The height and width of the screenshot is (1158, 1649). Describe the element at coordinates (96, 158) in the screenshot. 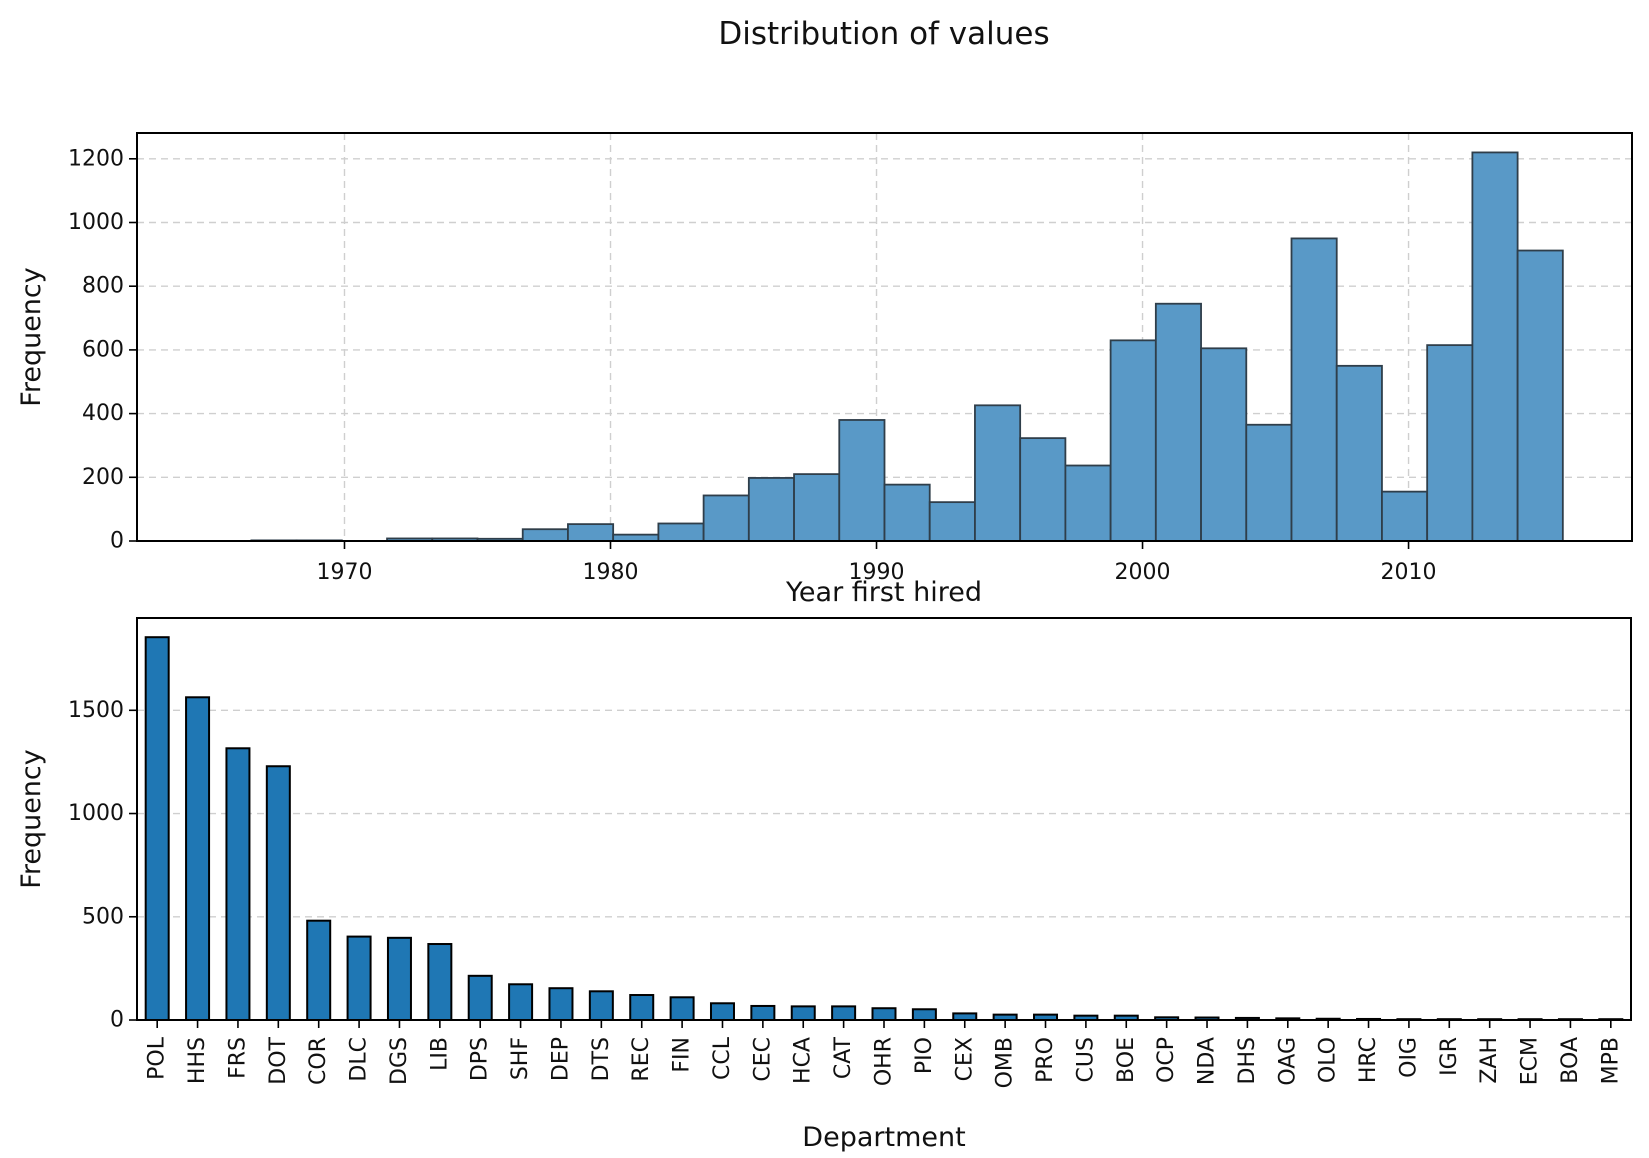

I see `y-tick-label: 1200` at that location.